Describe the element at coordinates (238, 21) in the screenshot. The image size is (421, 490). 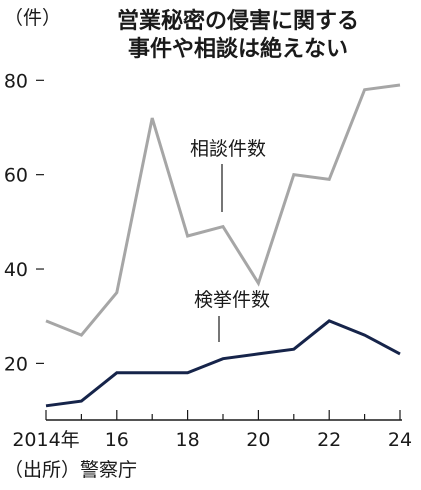
I see `chart-title-line-1: 営業秘密の侵害に関する` at that location.